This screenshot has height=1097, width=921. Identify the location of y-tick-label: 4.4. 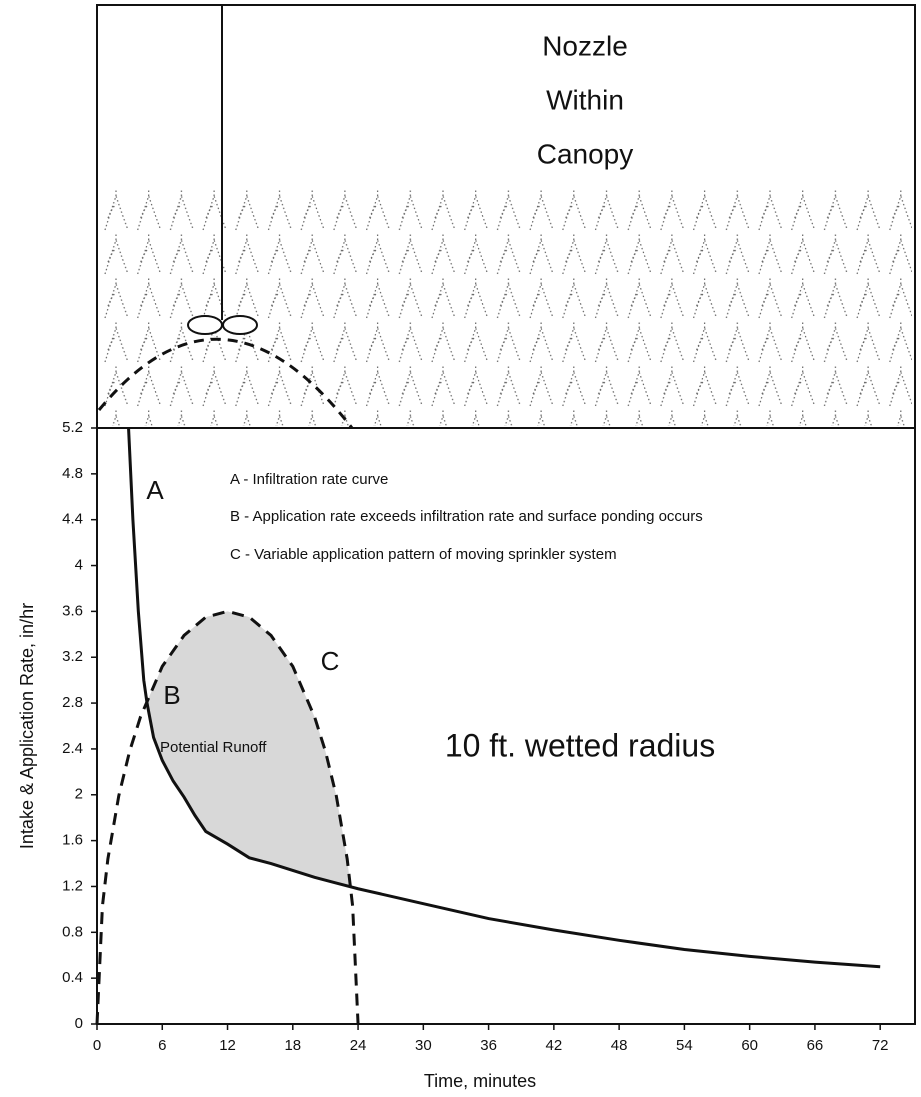
(72, 519).